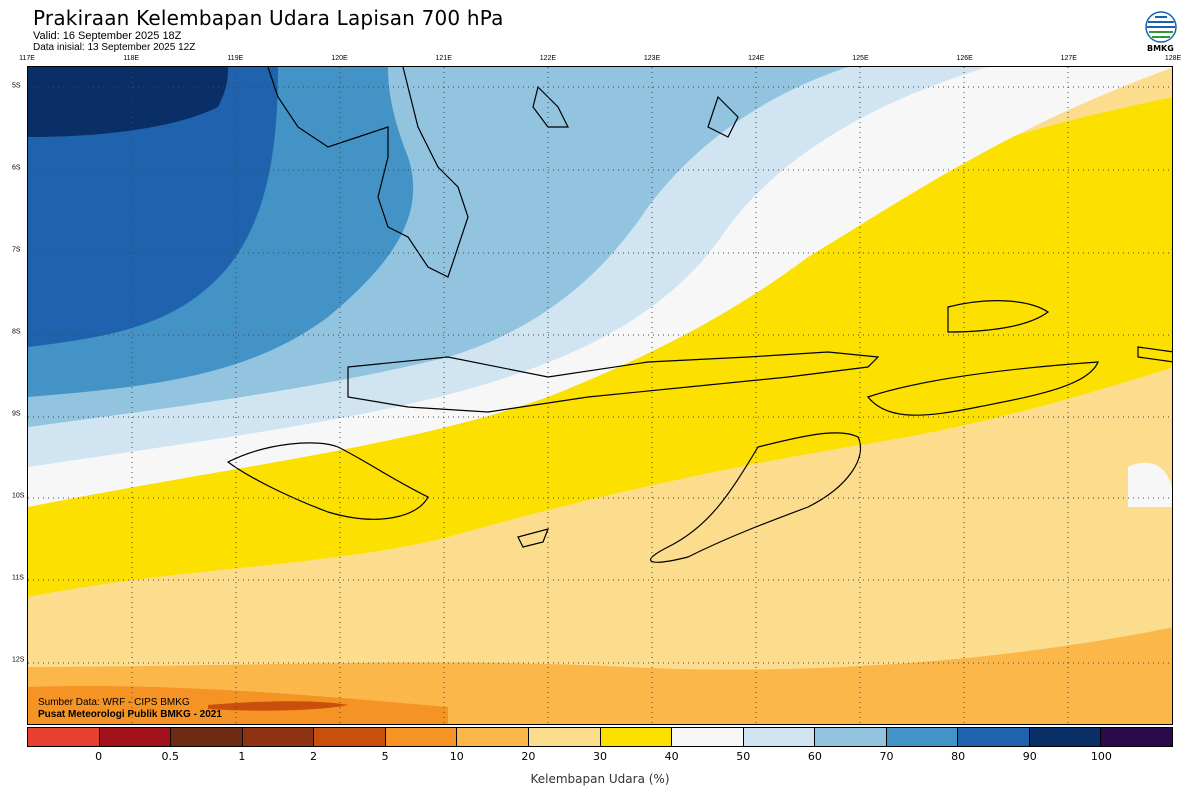  I want to click on colorbar-tick-label: 80, so click(958, 756).